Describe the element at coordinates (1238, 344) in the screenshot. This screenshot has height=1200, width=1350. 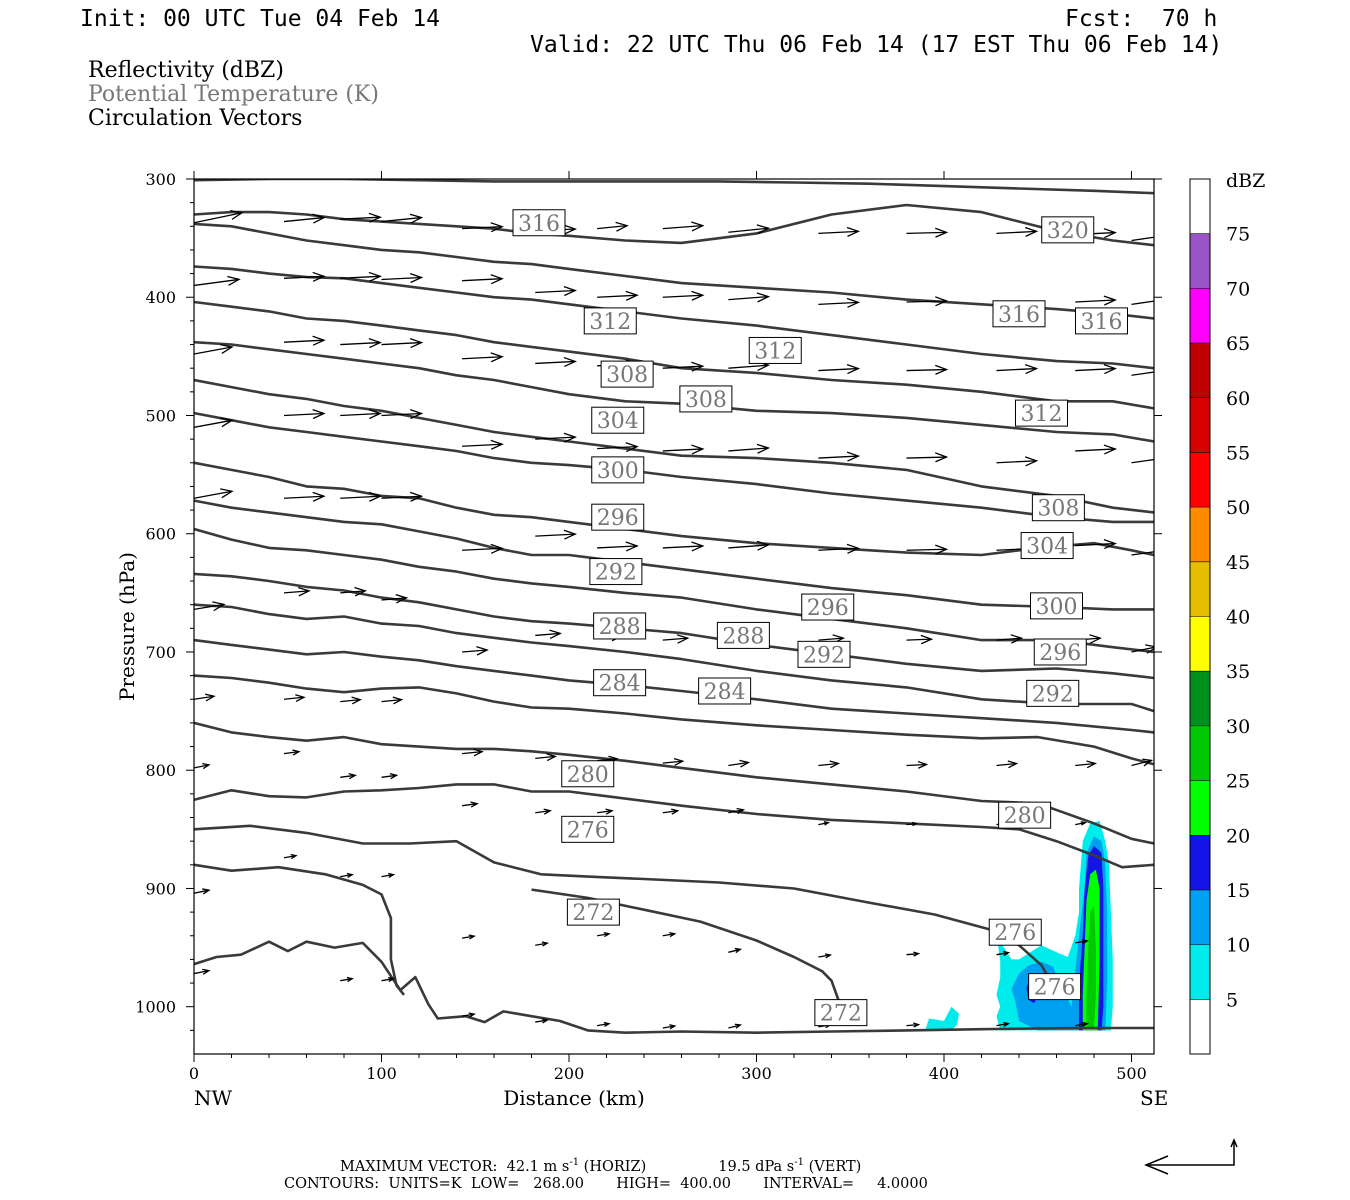
I see `colorbar-label: 65` at that location.